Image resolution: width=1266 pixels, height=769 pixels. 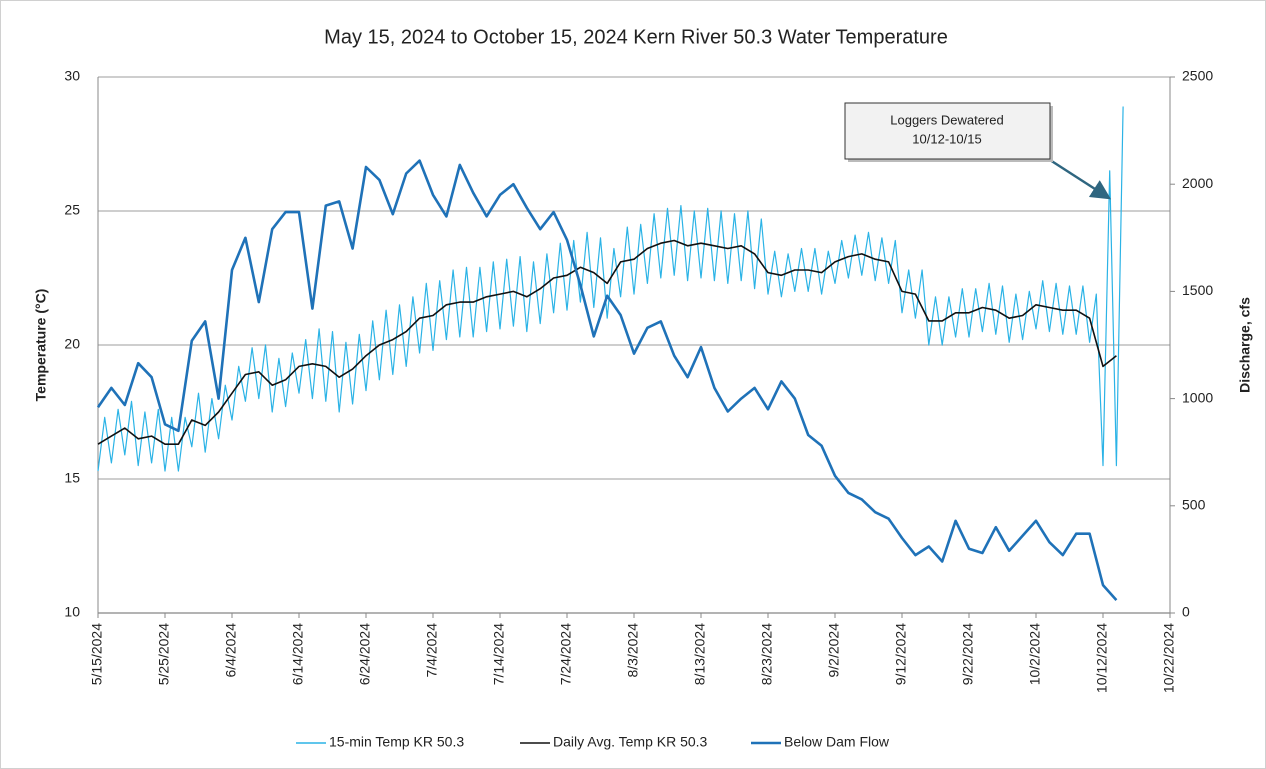 What do you see at coordinates (72, 210) in the screenshot?
I see `y-tick-label: 25` at bounding box center [72, 210].